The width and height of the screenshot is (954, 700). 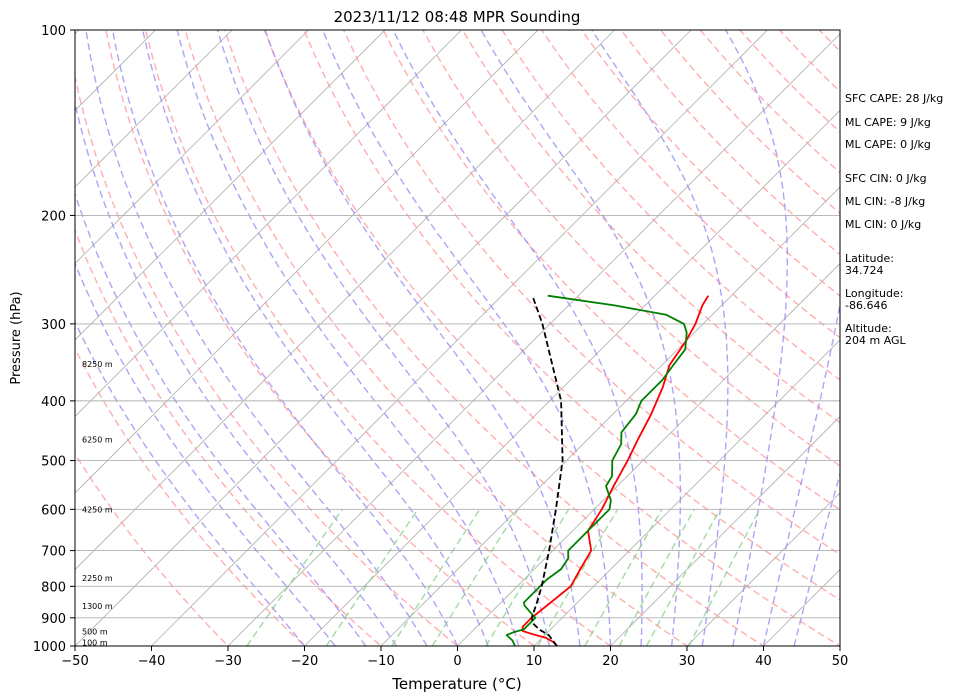 I want to click on sfc-cin-text: SFC CIN: 0 J/kg, so click(x=886, y=178).